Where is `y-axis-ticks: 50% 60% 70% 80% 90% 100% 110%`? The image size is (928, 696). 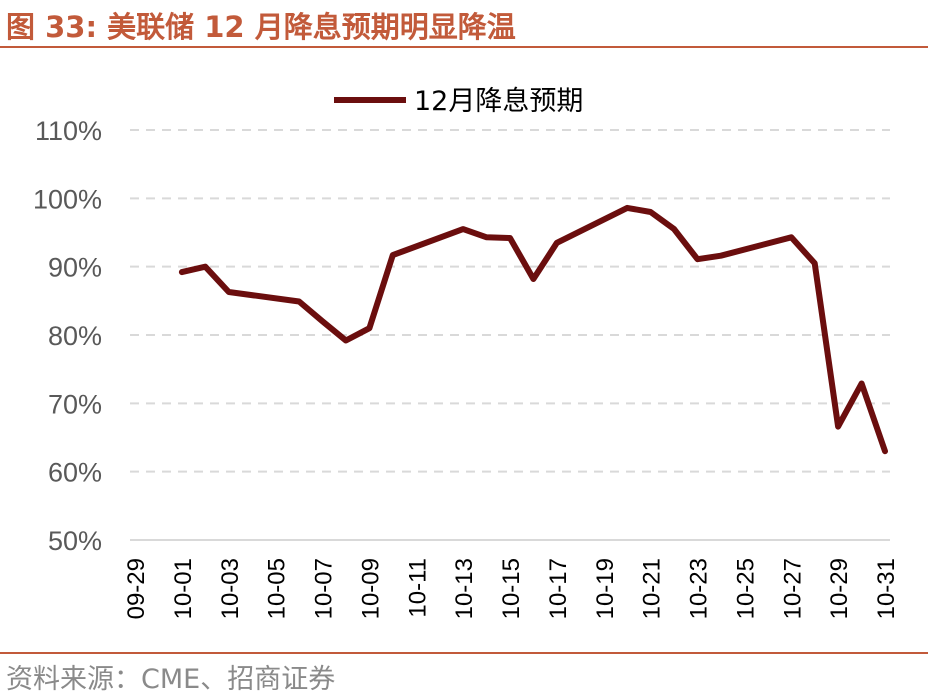
y-axis-ticks: 50% 60% 70% 80% 90% 100% 110% is located at coordinates (67, 336).